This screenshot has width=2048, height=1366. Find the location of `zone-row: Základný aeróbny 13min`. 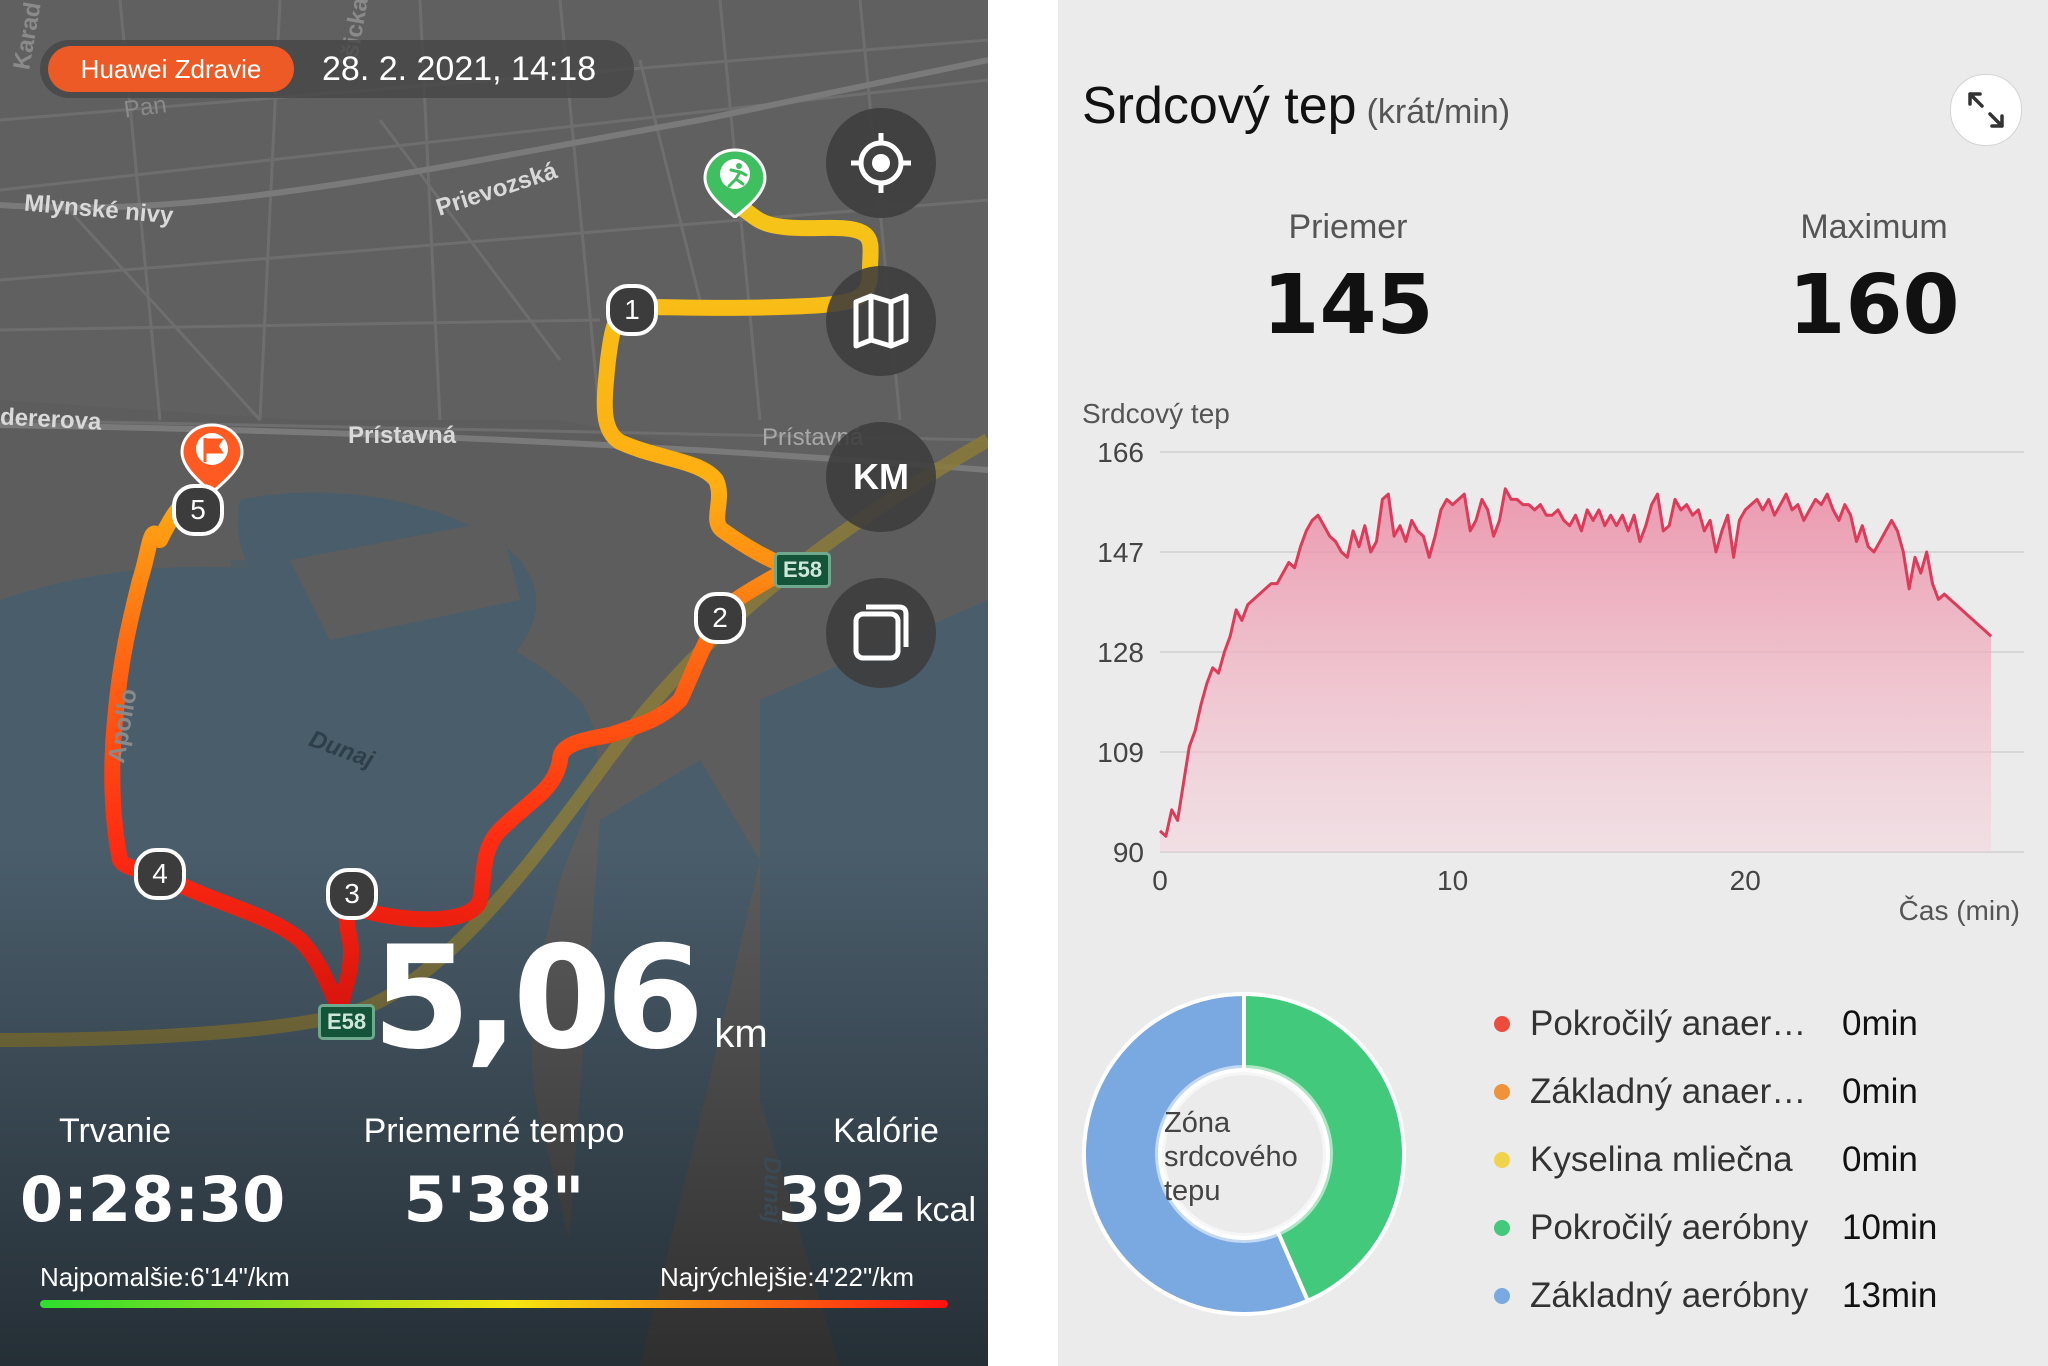

zone-row: Základný aeróbny 13min is located at coordinates (1715, 1296).